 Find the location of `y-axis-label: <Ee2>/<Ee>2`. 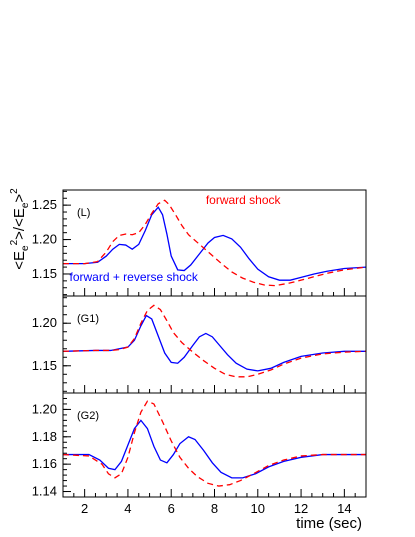

y-axis-label: <Ee2>/<Ee>2 is located at coordinates (20, 229).